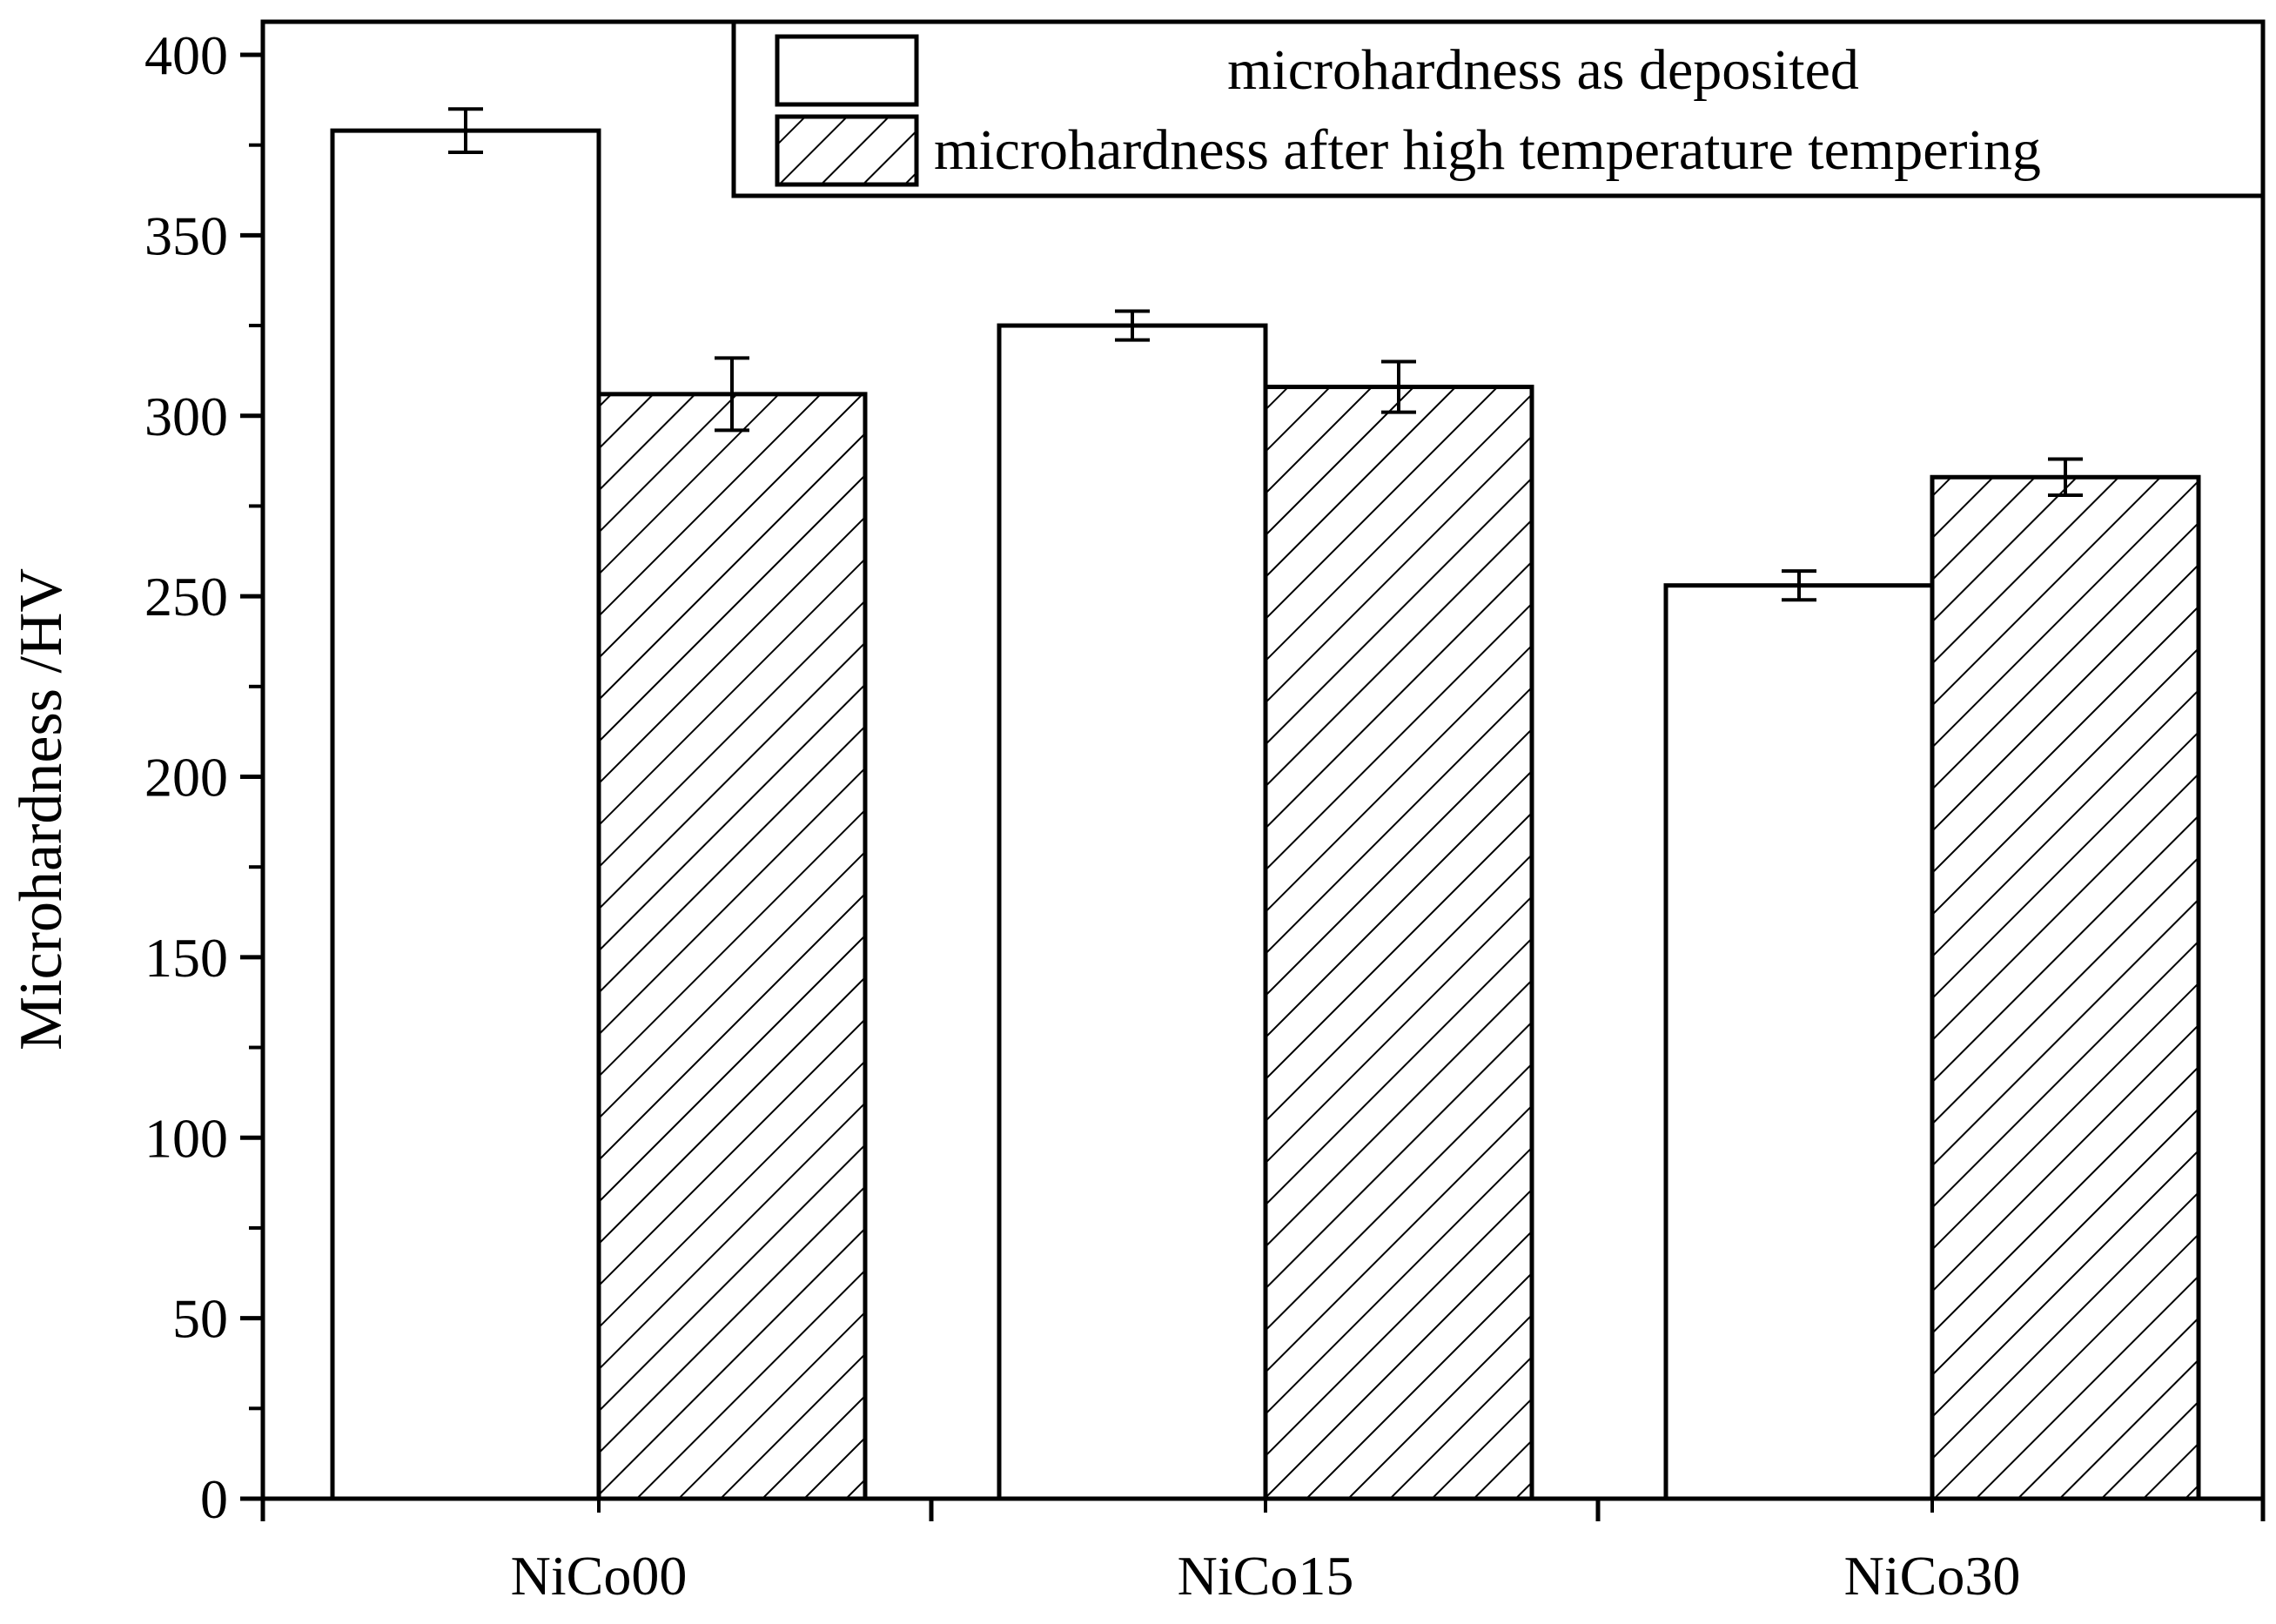 The image size is (2276, 1624). What do you see at coordinates (186, 778) in the screenshot?
I see `y-tick-label: 200` at bounding box center [186, 778].